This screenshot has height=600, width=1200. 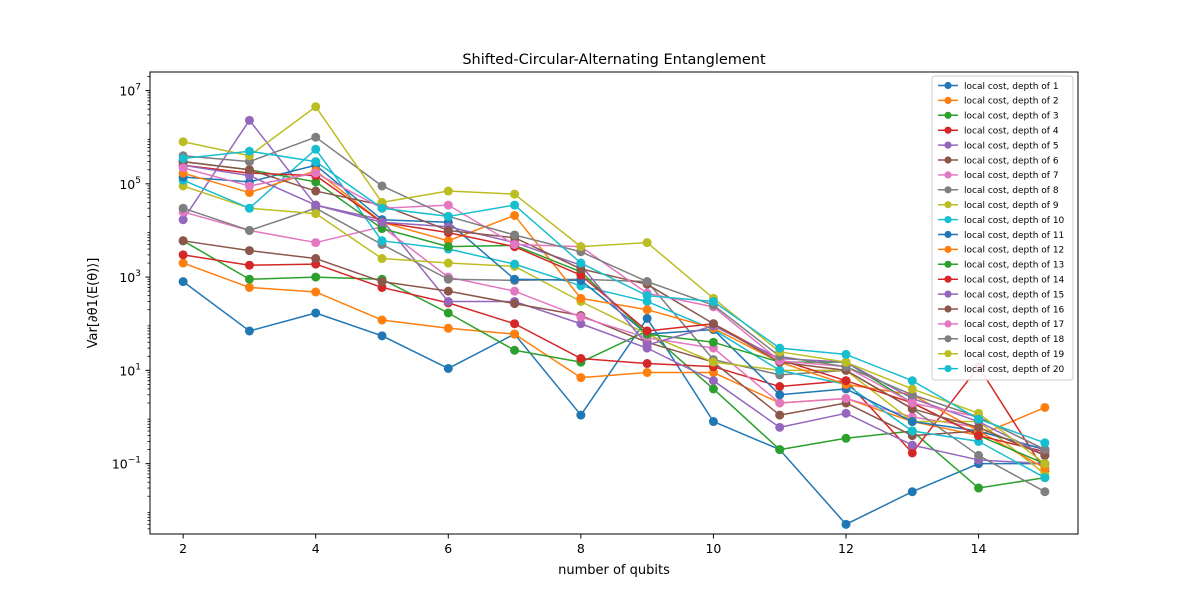 I want to click on legend-entry: local cost, depth of 8, so click(x=998, y=191).